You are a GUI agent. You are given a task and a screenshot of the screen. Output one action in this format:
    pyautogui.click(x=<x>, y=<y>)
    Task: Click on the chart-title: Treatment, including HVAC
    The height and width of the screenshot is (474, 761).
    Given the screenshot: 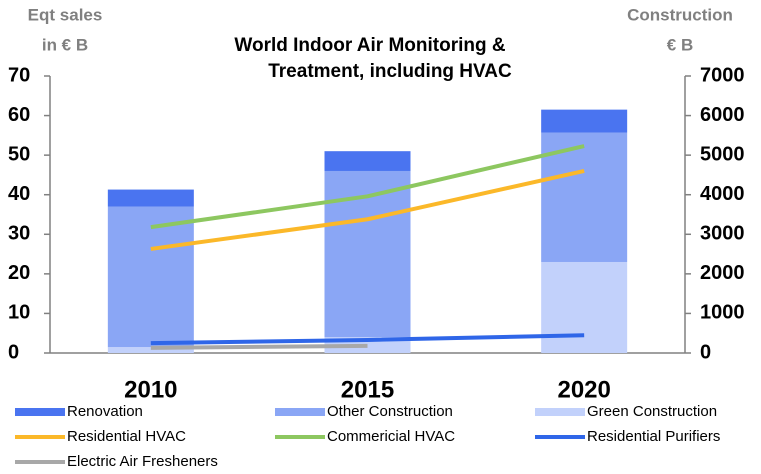 What is the action you would take?
    pyautogui.click(x=390, y=71)
    